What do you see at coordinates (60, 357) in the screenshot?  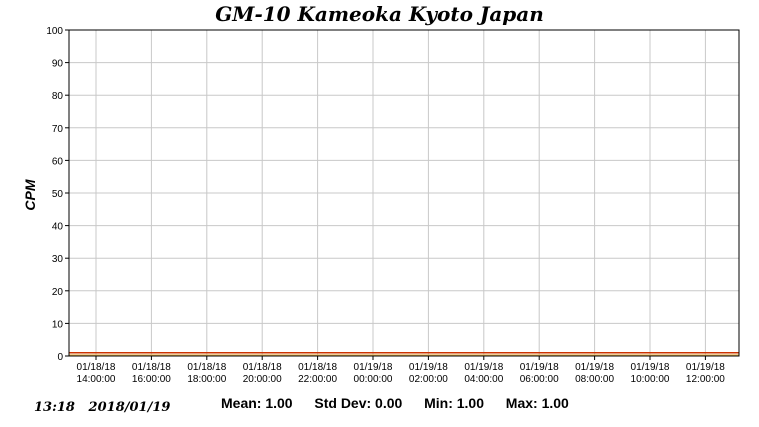 I see `y-tick-label: 0` at bounding box center [60, 357].